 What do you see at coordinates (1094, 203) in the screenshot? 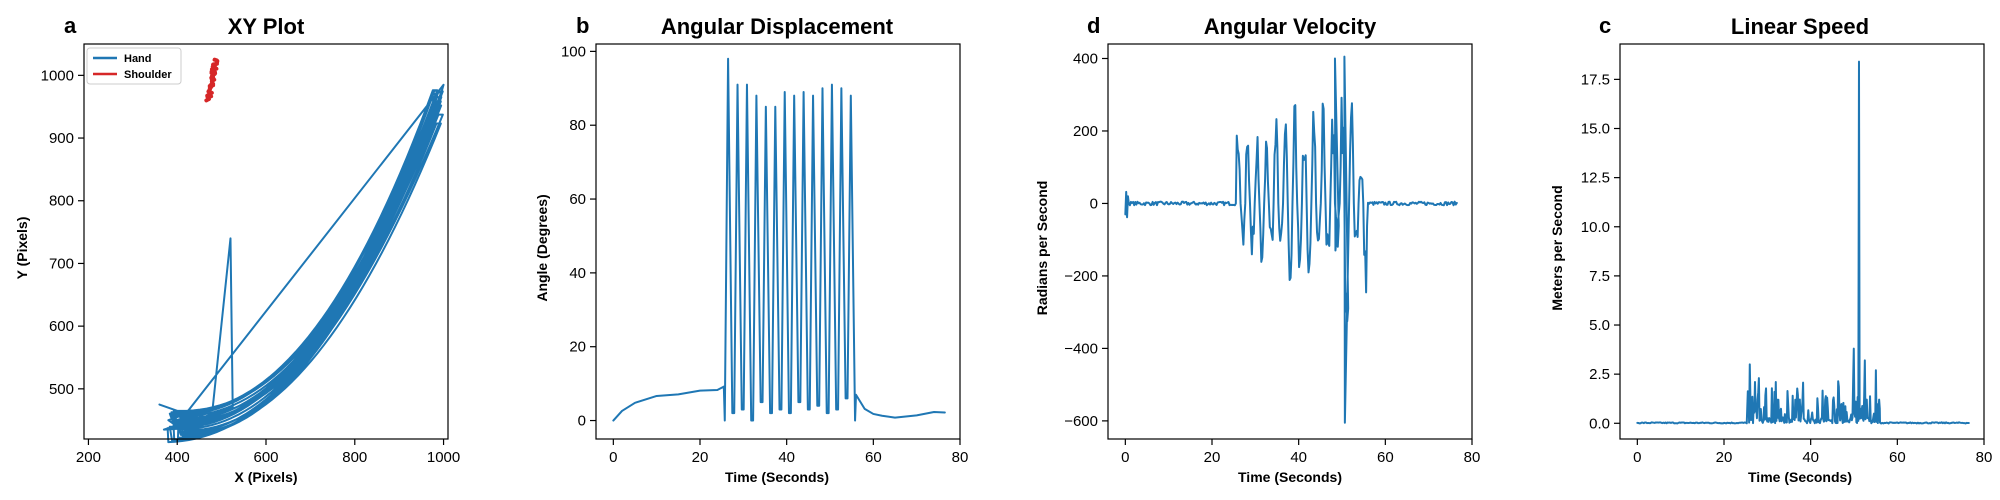
I see `y-tick-label-angvel: 0` at bounding box center [1094, 203].